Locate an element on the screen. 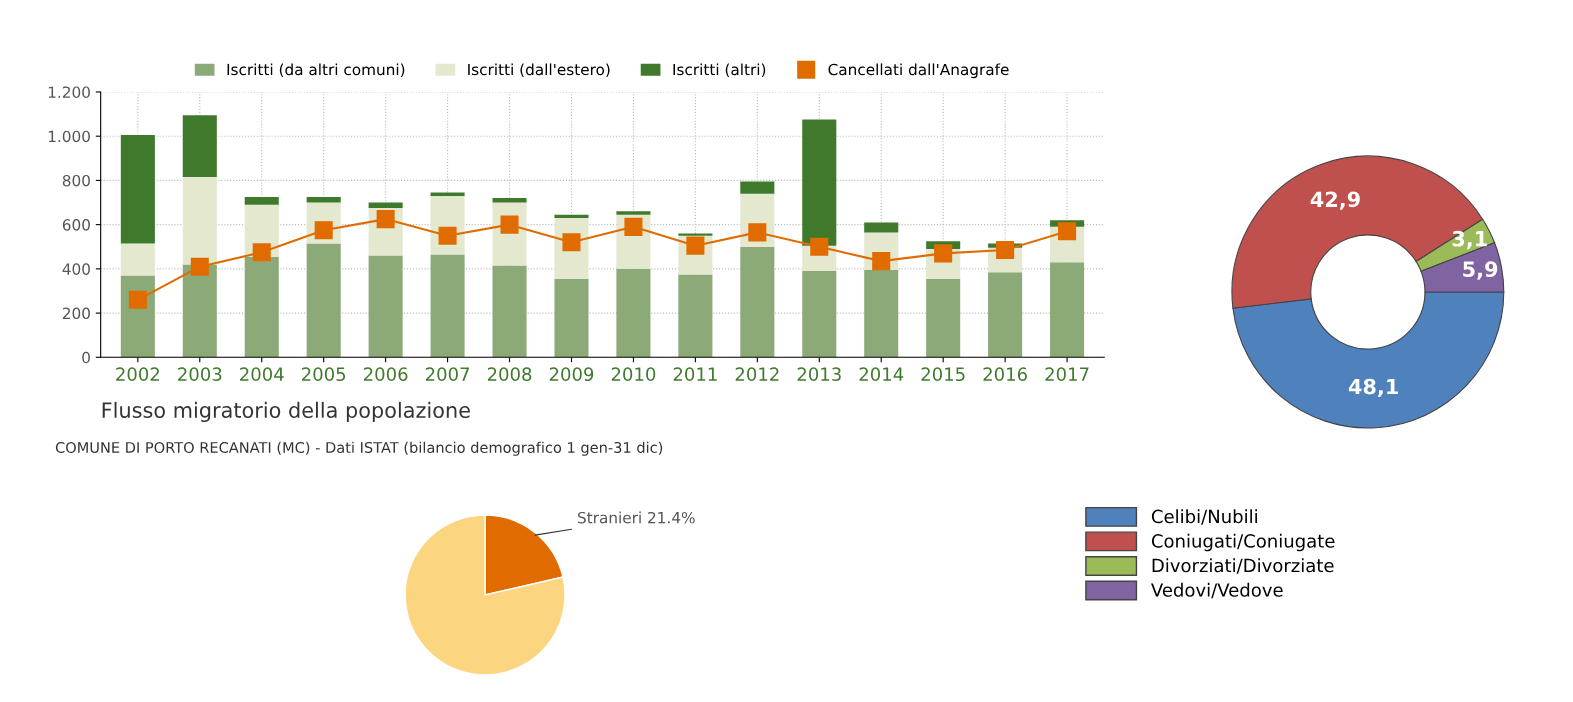 The height and width of the screenshot is (702, 1573). legend-label: Celibi/Nubili is located at coordinates (1204, 517).